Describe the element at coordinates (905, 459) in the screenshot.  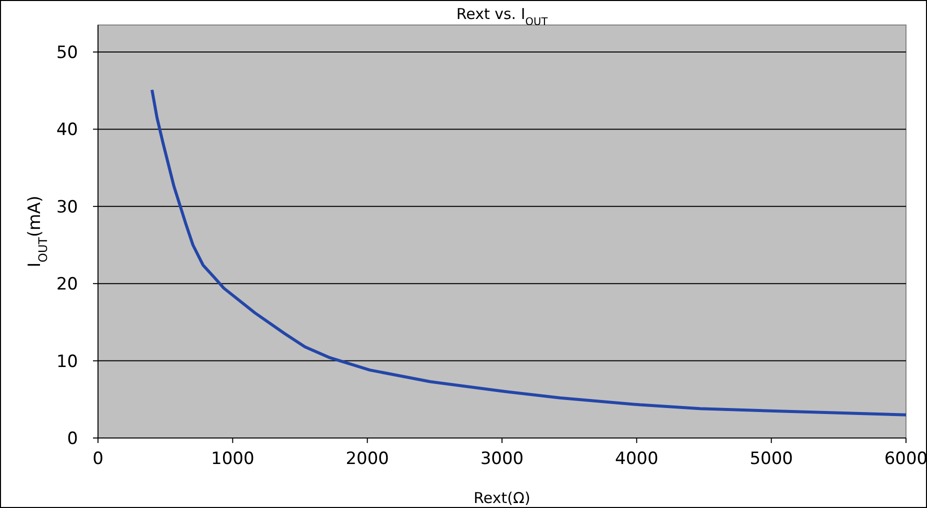
I see `x-tick-label: 6000` at that location.